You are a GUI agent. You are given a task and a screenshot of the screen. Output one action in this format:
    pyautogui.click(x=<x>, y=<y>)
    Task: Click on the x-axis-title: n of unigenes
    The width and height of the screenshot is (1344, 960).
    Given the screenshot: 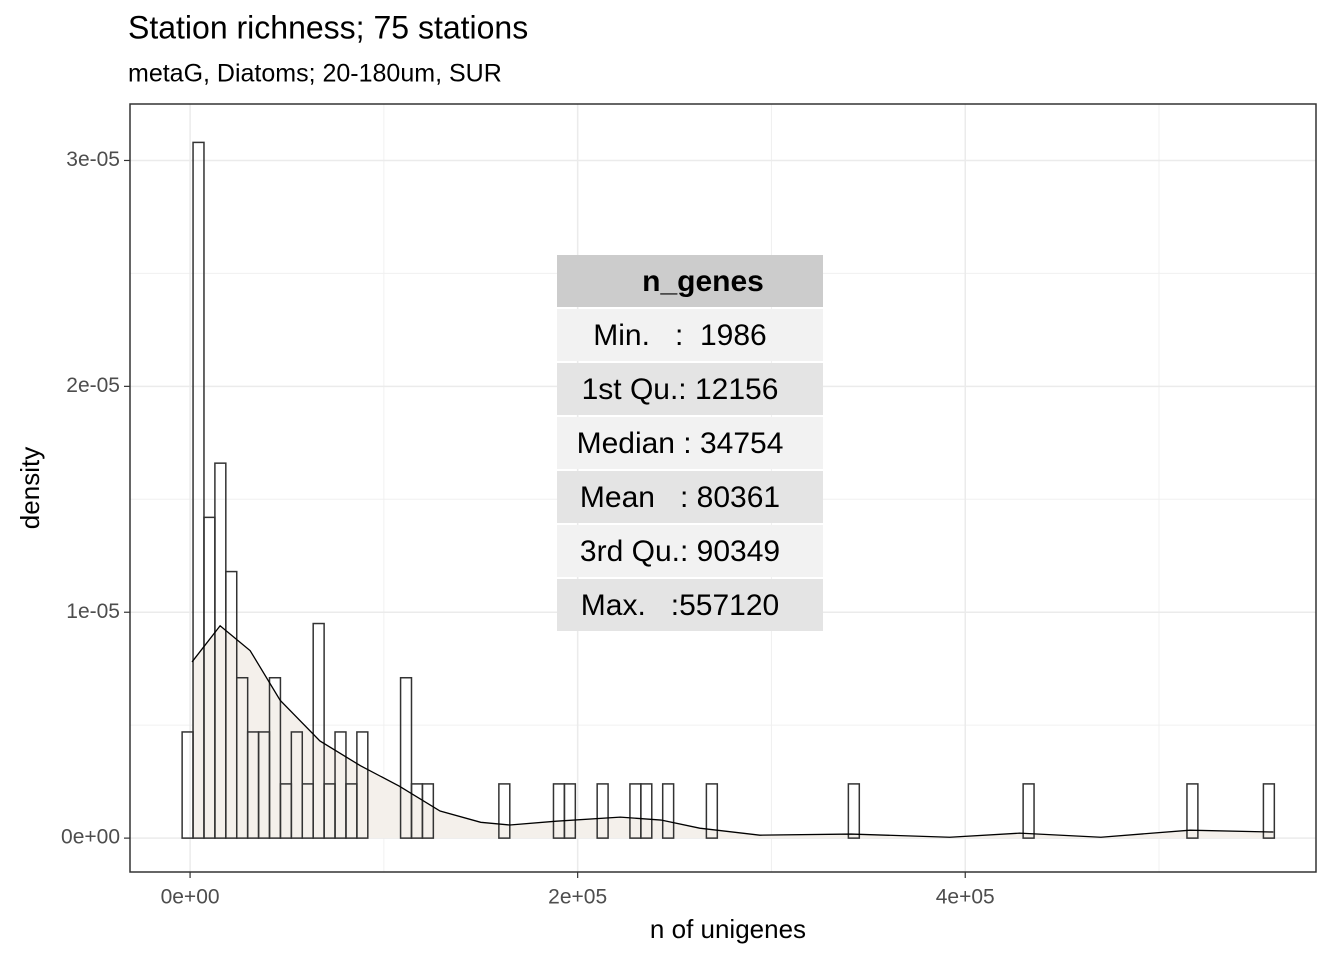 What is the action you would take?
    pyautogui.click(x=728, y=929)
    